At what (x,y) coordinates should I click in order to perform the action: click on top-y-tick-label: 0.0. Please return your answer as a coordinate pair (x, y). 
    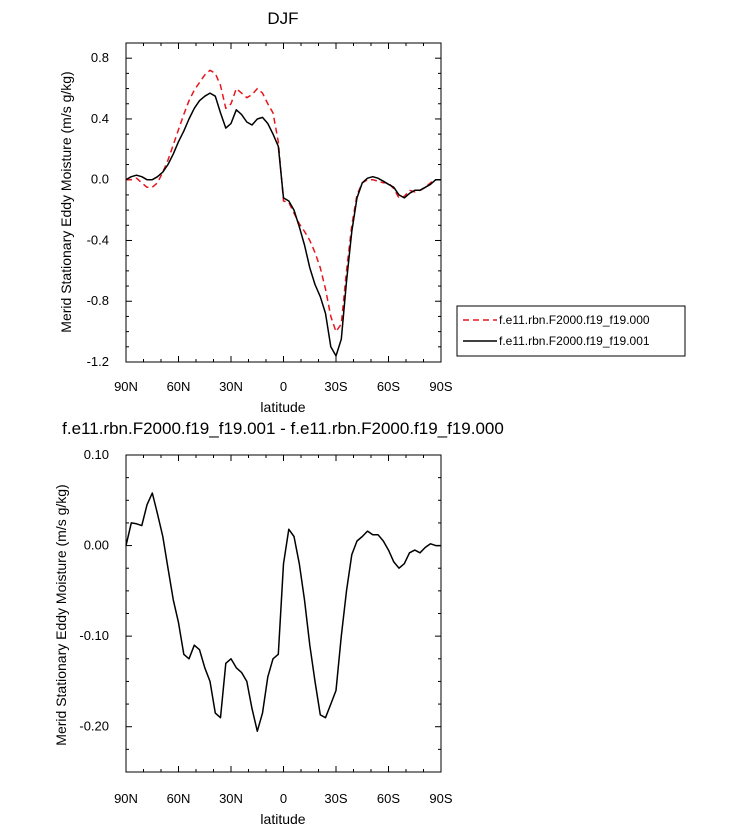
    Looking at the image, I should click on (100, 179).